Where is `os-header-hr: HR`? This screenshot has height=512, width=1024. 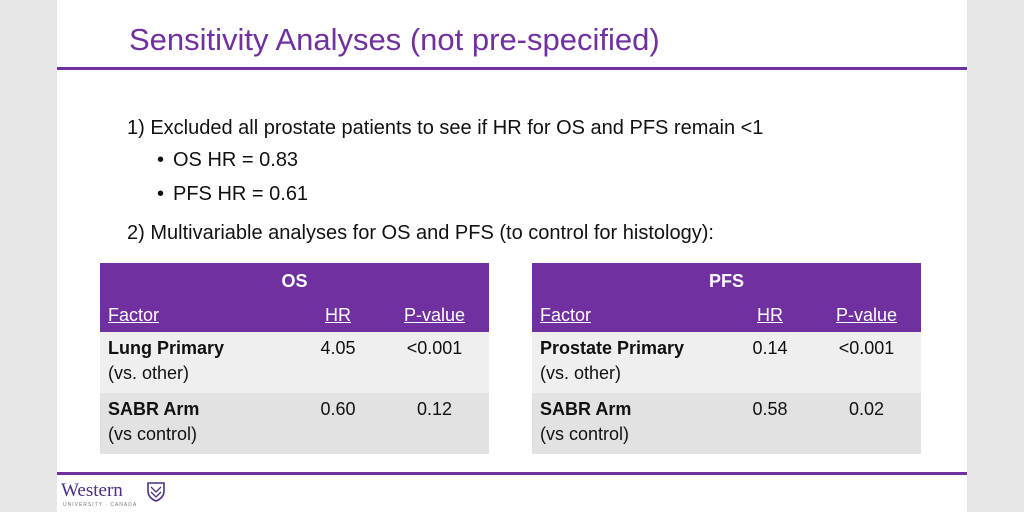 os-header-hr: HR is located at coordinates (338, 315).